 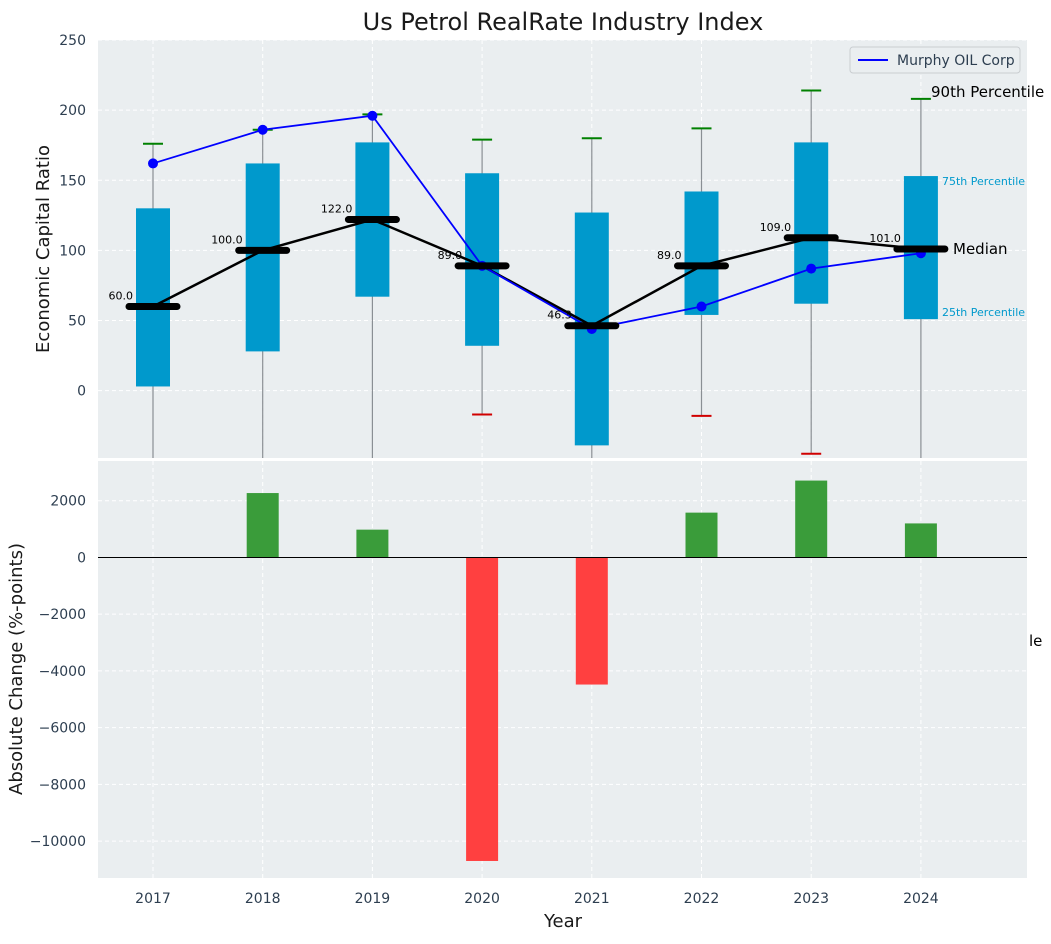 What do you see at coordinates (81, 392) in the screenshot?
I see `top-y-tick-label: 0` at bounding box center [81, 392].